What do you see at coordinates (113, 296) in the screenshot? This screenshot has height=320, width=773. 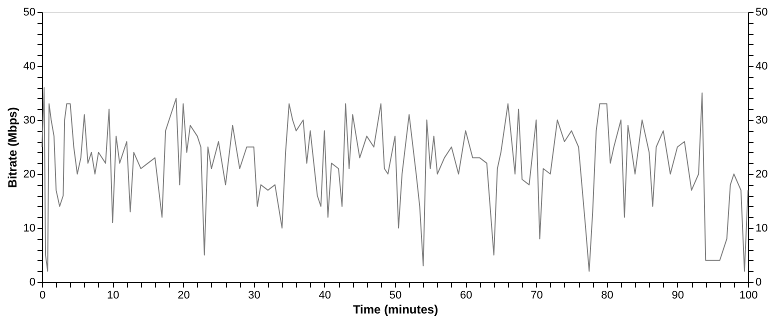 I see `x-tick-label: 10` at bounding box center [113, 296].